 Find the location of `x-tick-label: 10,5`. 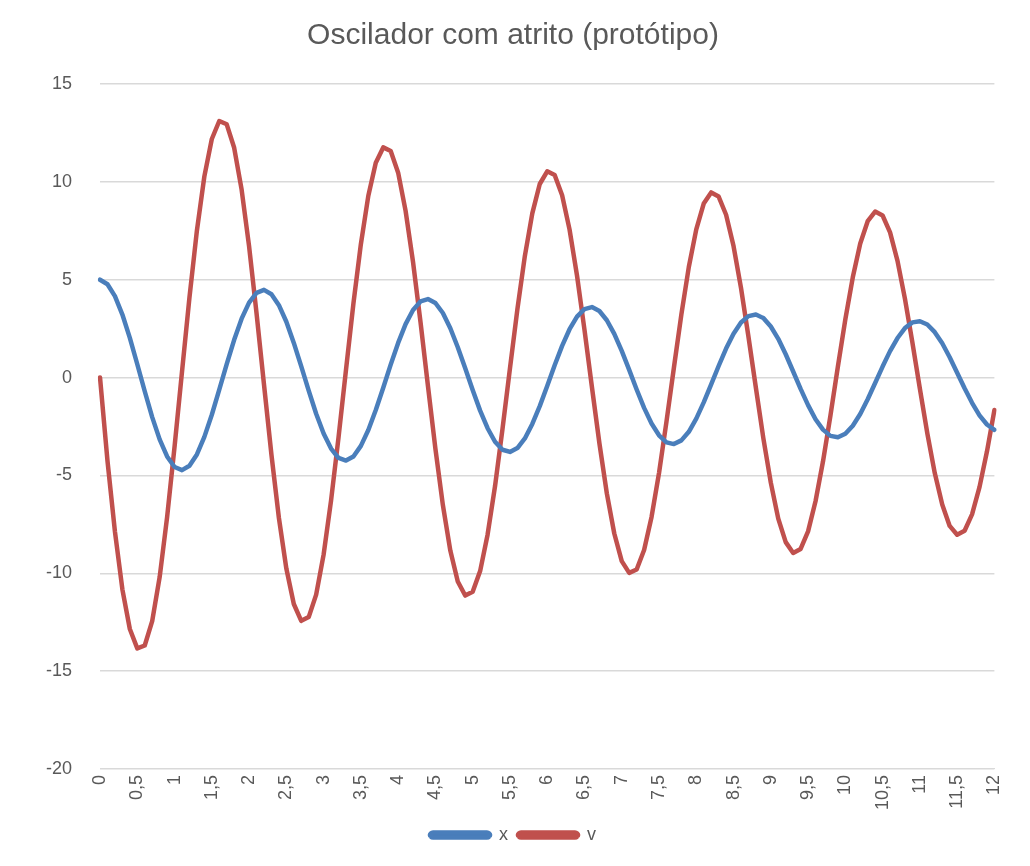

x-tick-label: 10,5 is located at coordinates (881, 792).